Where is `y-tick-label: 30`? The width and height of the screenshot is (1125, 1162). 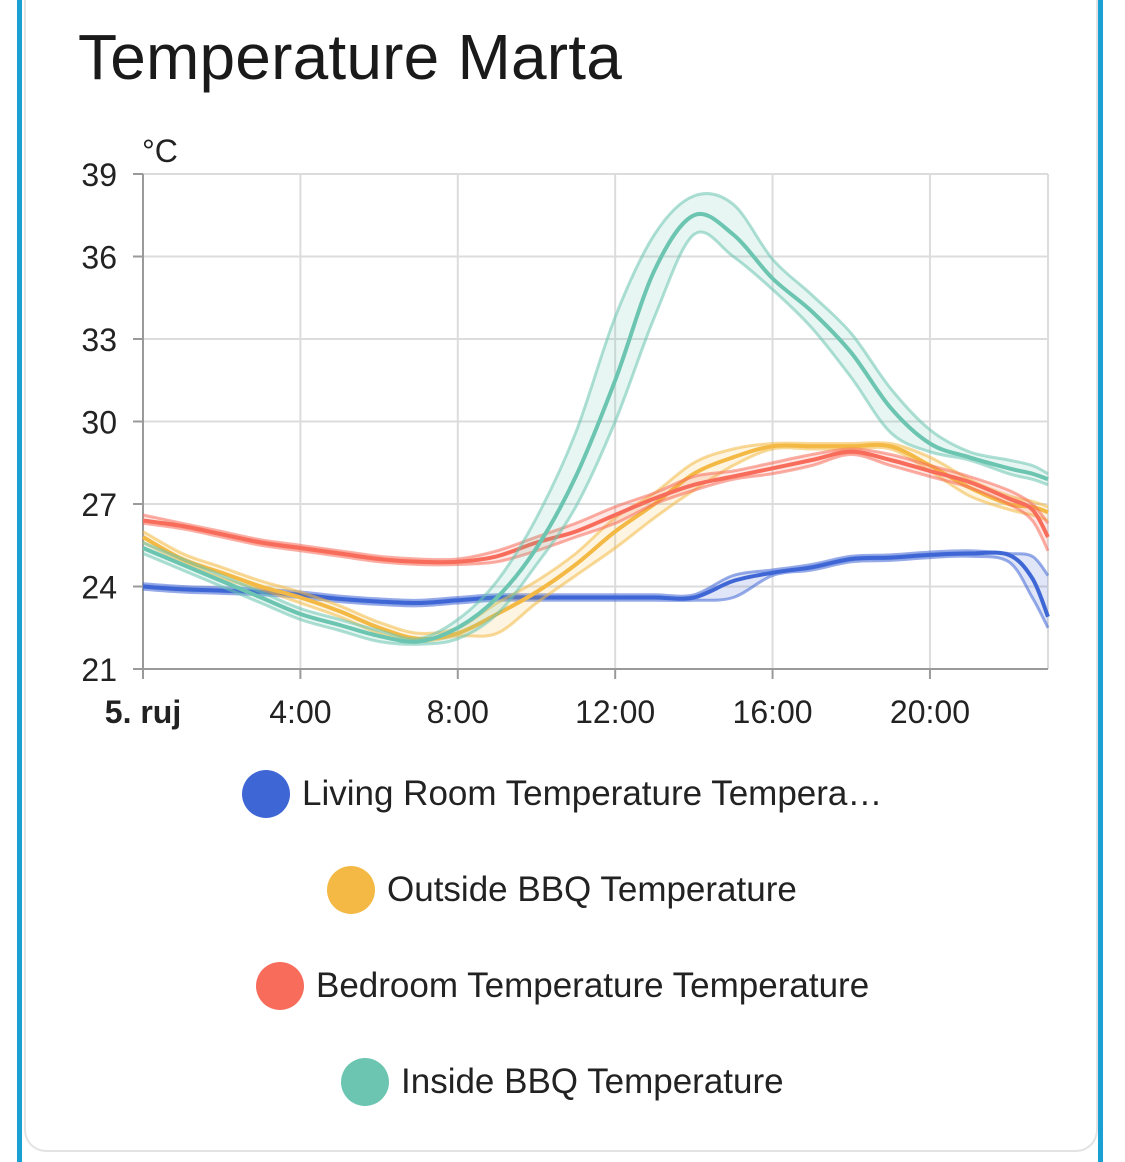
y-tick-label: 30 is located at coordinates (99, 423).